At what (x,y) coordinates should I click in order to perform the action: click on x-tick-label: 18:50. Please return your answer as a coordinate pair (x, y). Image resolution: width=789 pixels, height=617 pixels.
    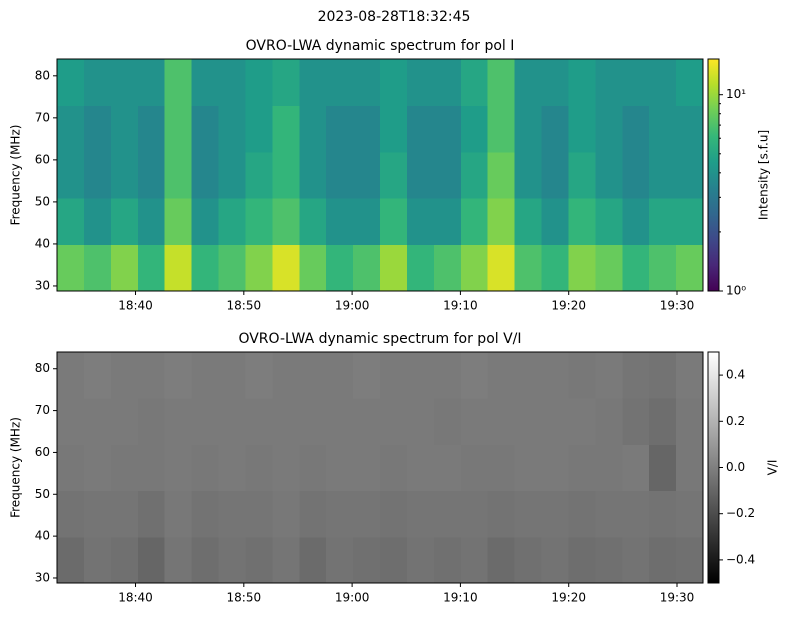
    Looking at the image, I should click on (244, 598).